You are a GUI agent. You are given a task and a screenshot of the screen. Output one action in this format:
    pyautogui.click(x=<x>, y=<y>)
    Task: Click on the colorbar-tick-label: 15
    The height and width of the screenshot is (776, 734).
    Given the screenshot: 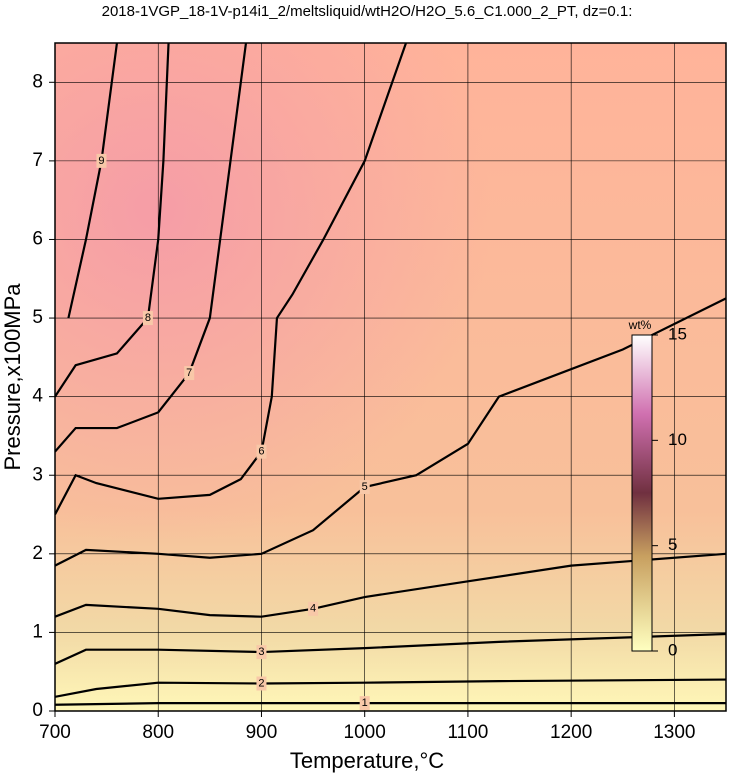 What is the action you would take?
    pyautogui.click(x=677, y=333)
    